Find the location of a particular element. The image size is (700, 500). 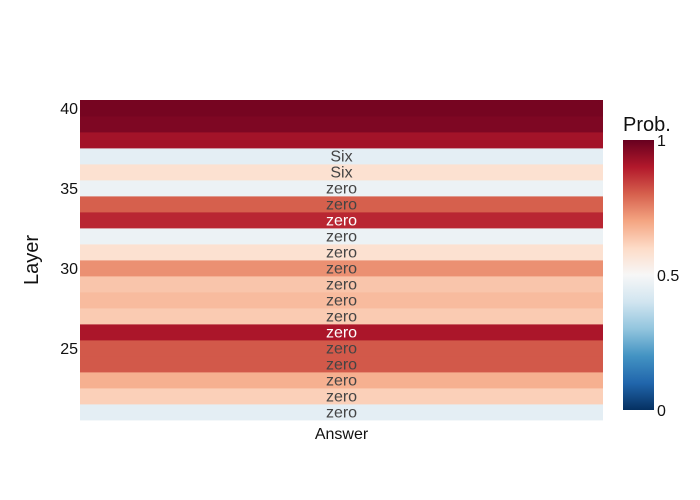

colorbar-tick-0-5: 0.5 is located at coordinates (668, 276).